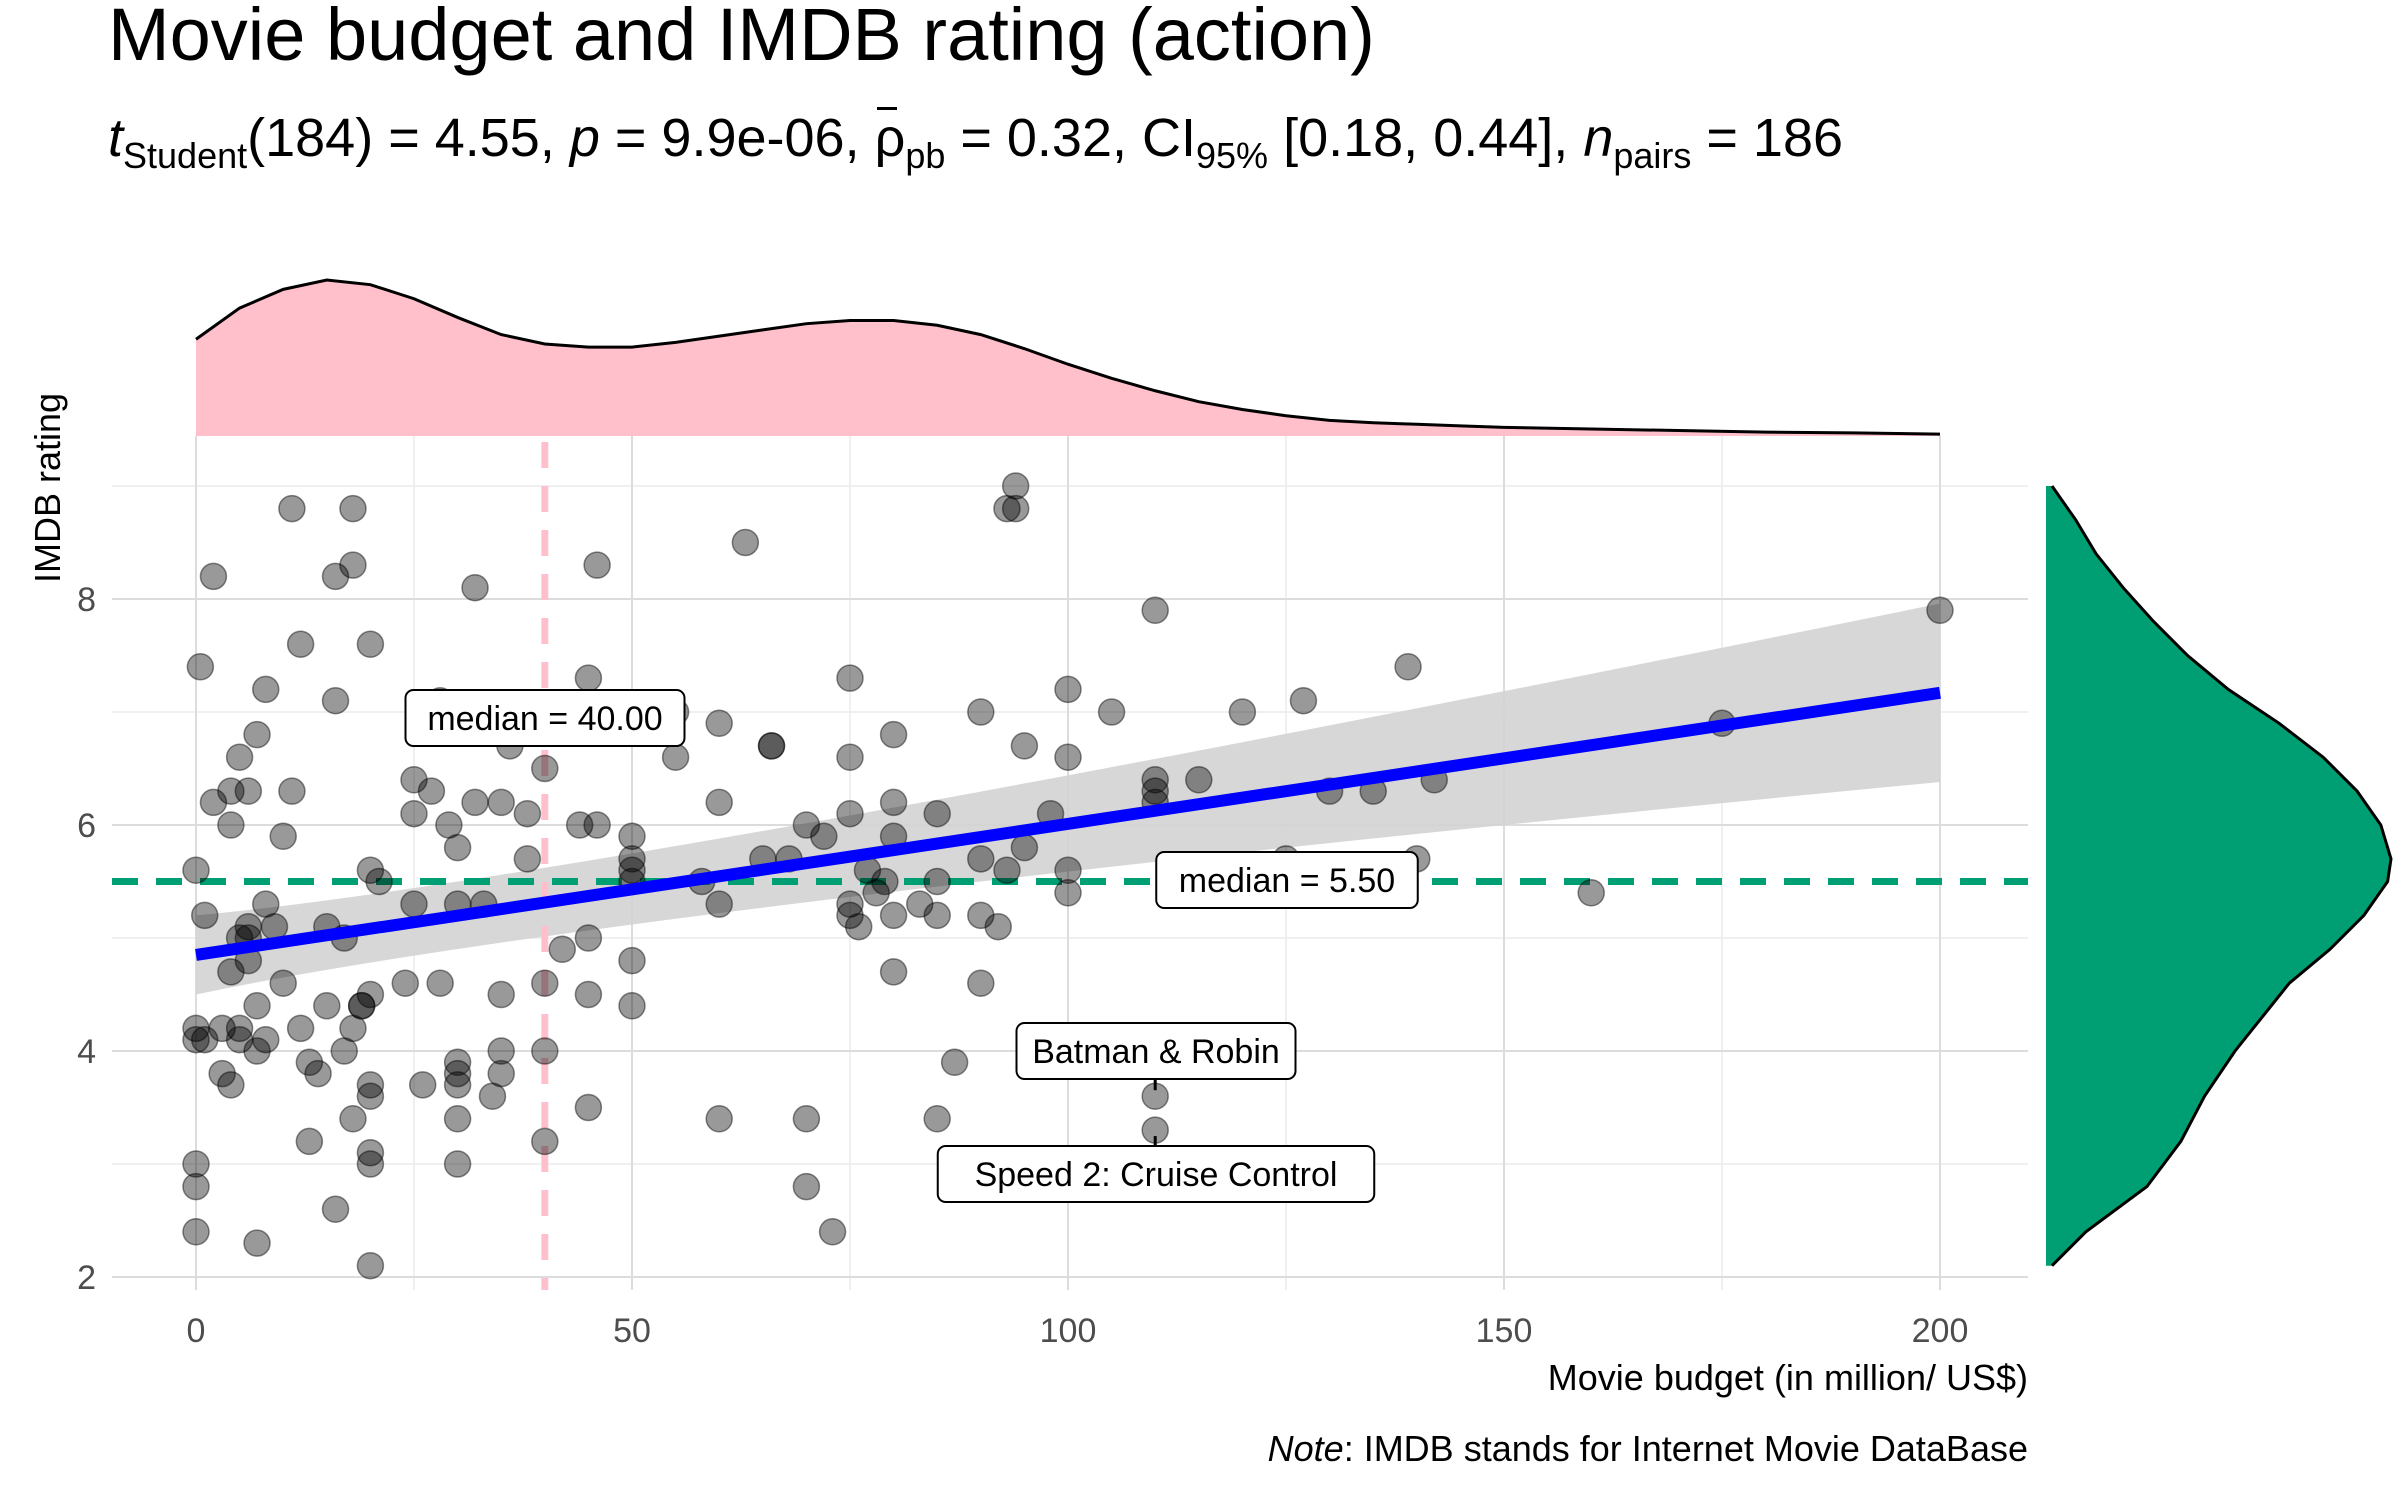 The height and width of the screenshot is (1500, 2400). I want to click on y-tick-label: 8, so click(86, 600).